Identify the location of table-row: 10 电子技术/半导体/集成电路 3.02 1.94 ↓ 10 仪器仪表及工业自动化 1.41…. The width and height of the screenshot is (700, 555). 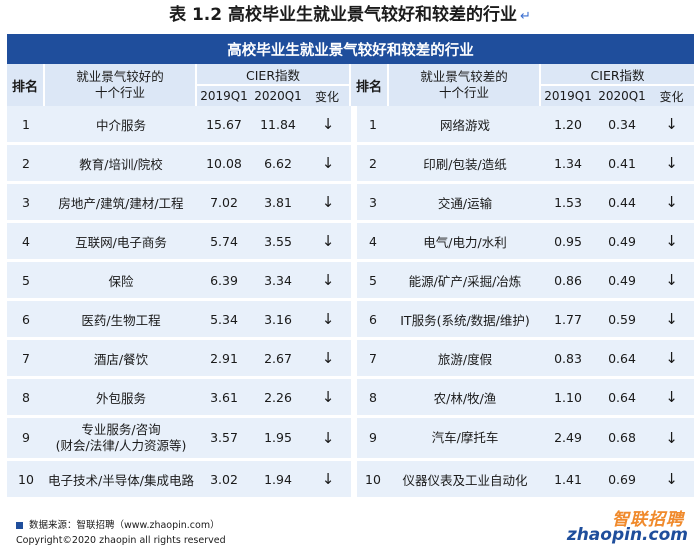
(351, 480).